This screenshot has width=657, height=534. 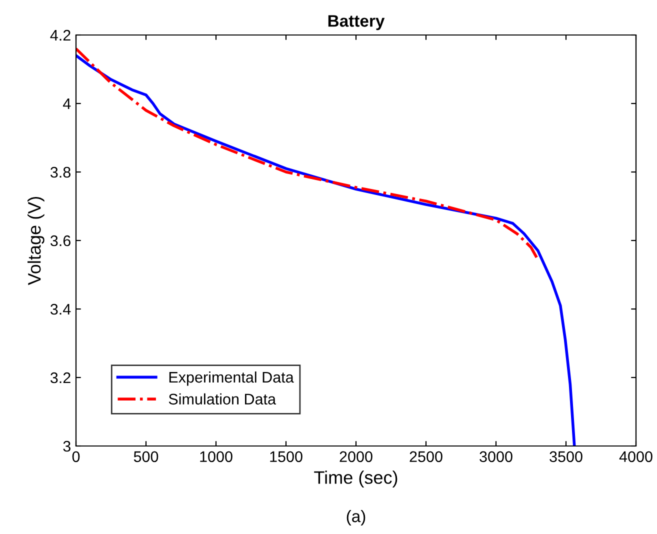 I want to click on x-axis-title: Time (sec), so click(x=356, y=479).